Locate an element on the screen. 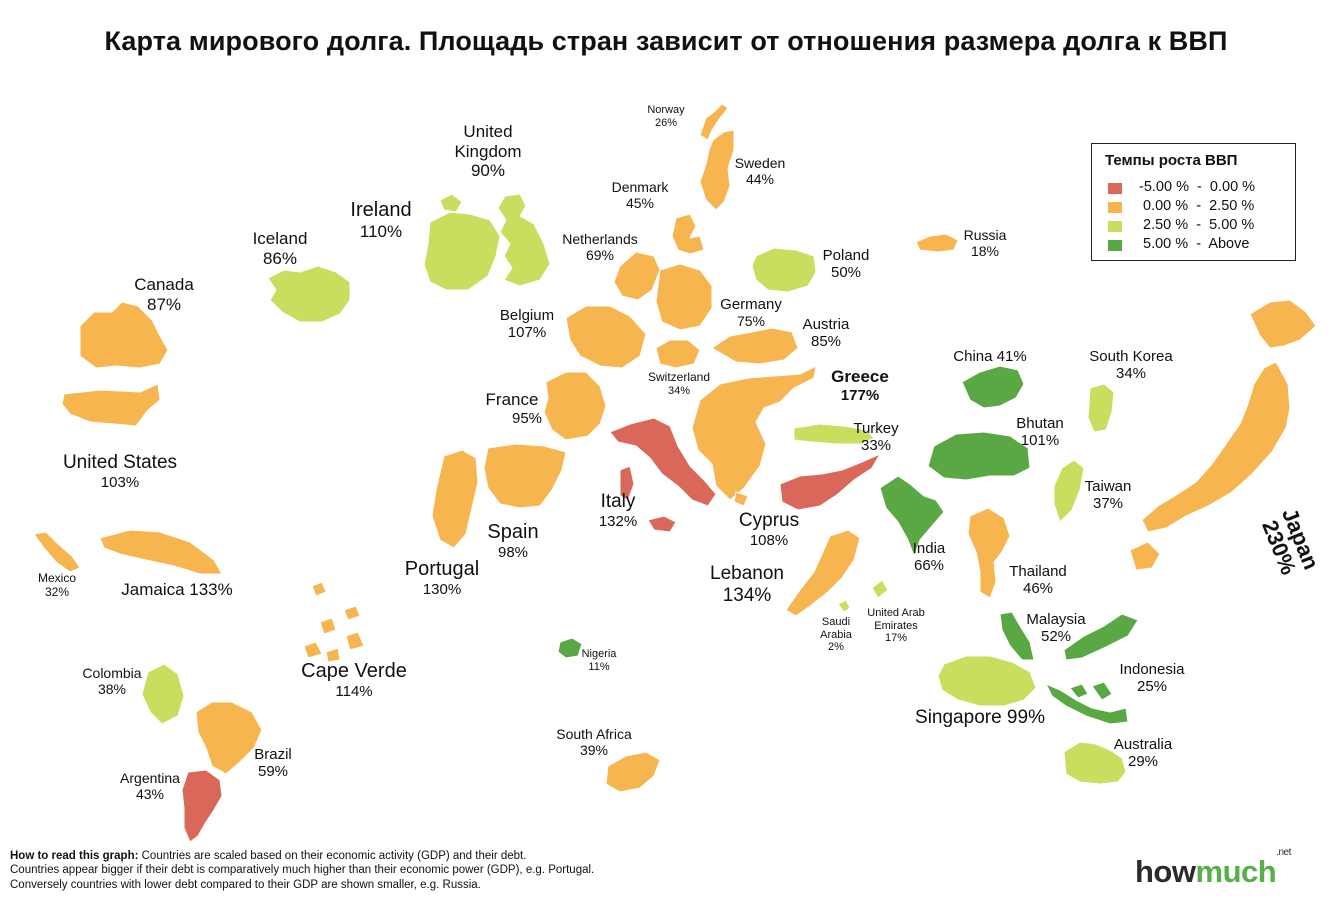 This screenshot has height=900, width=1332. canada-label: Canada 87% is located at coordinates (164, 294).